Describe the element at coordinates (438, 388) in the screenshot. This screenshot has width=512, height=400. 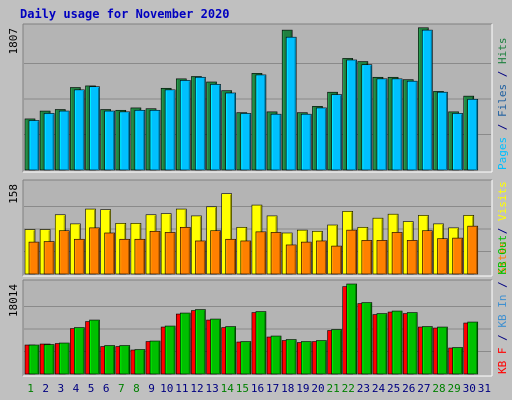
I see `x-tick-label-28: 28` at that location.